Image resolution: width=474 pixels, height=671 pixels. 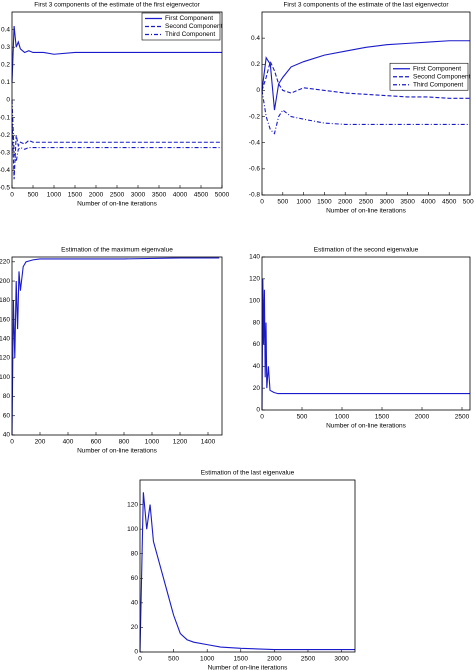 What do you see at coordinates (40, 442) in the screenshot?
I see `x-tick-label: 200` at bounding box center [40, 442].